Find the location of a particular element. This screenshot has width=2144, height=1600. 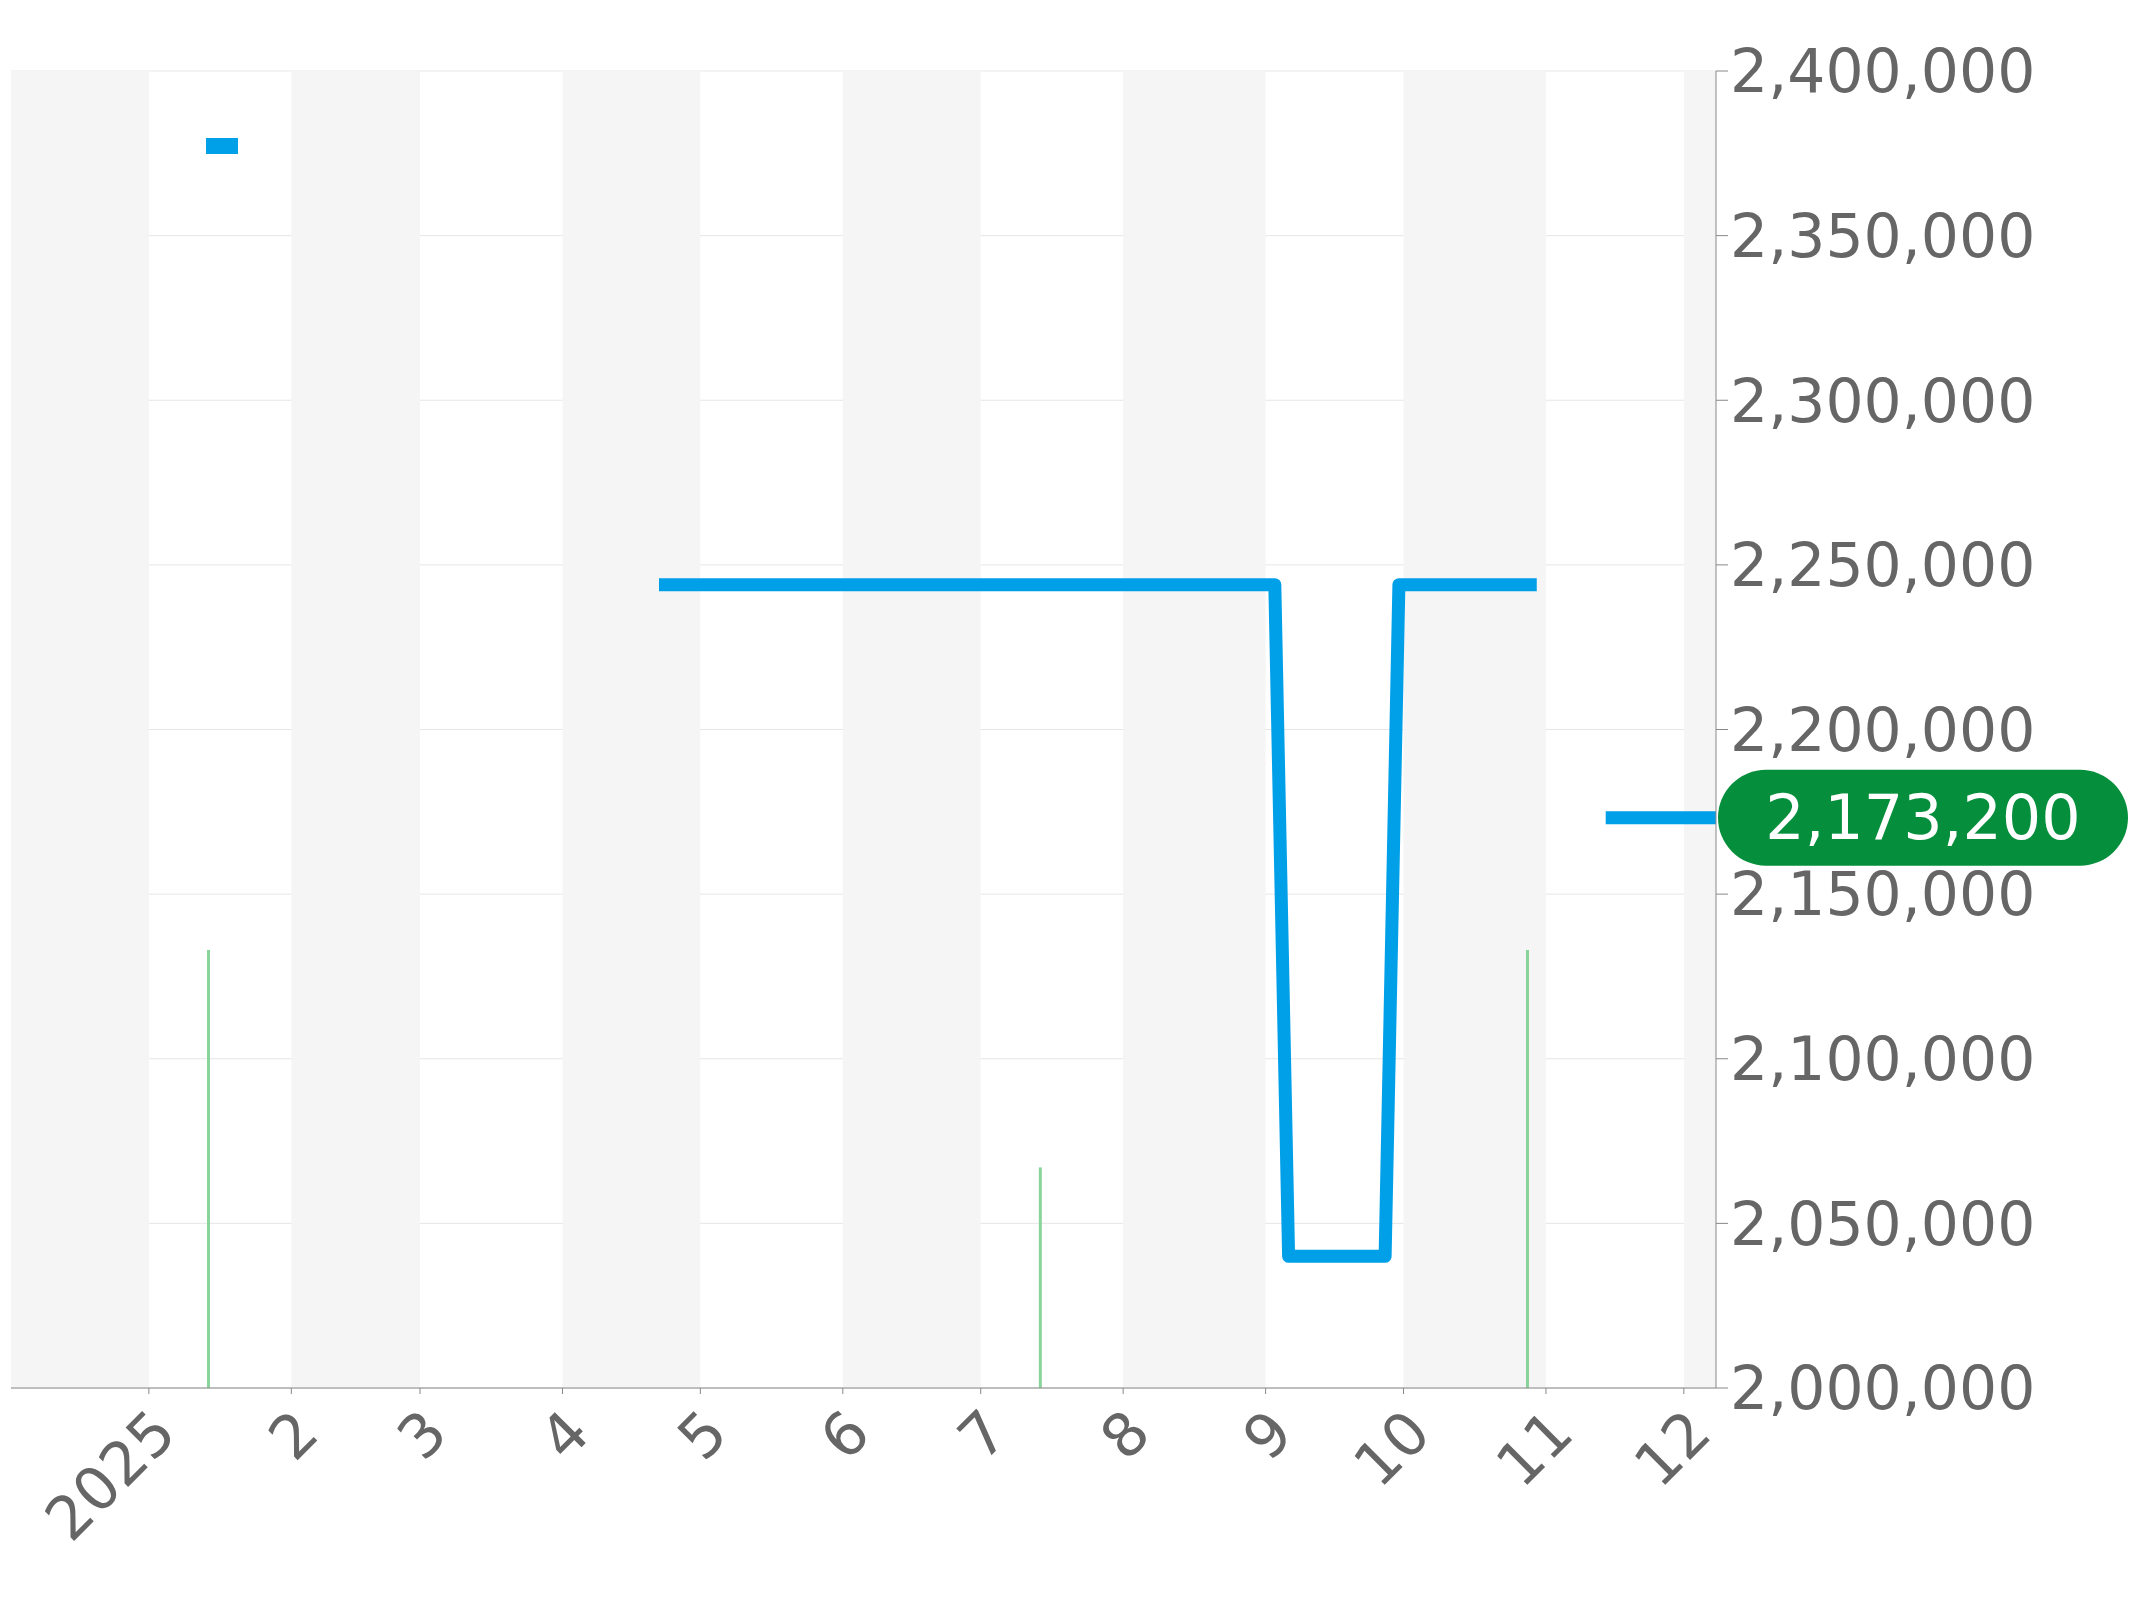

x-tick-label: 4 is located at coordinates (564, 1435).